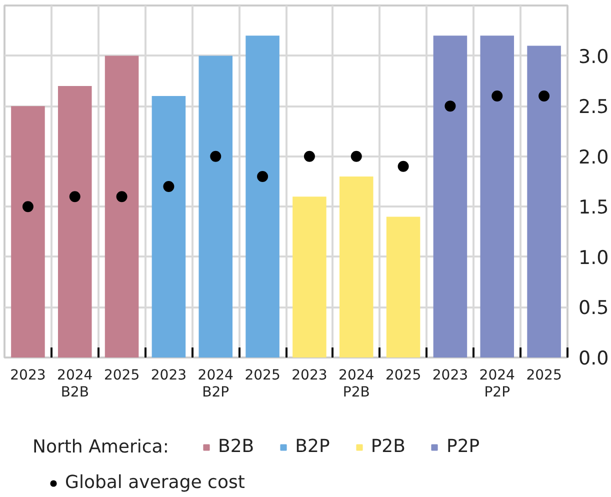 Image resolution: width=611 pixels, height=497 pixels. Describe the element at coordinates (593, 308) in the screenshot. I see `y-tick-label: 0.5` at that location.